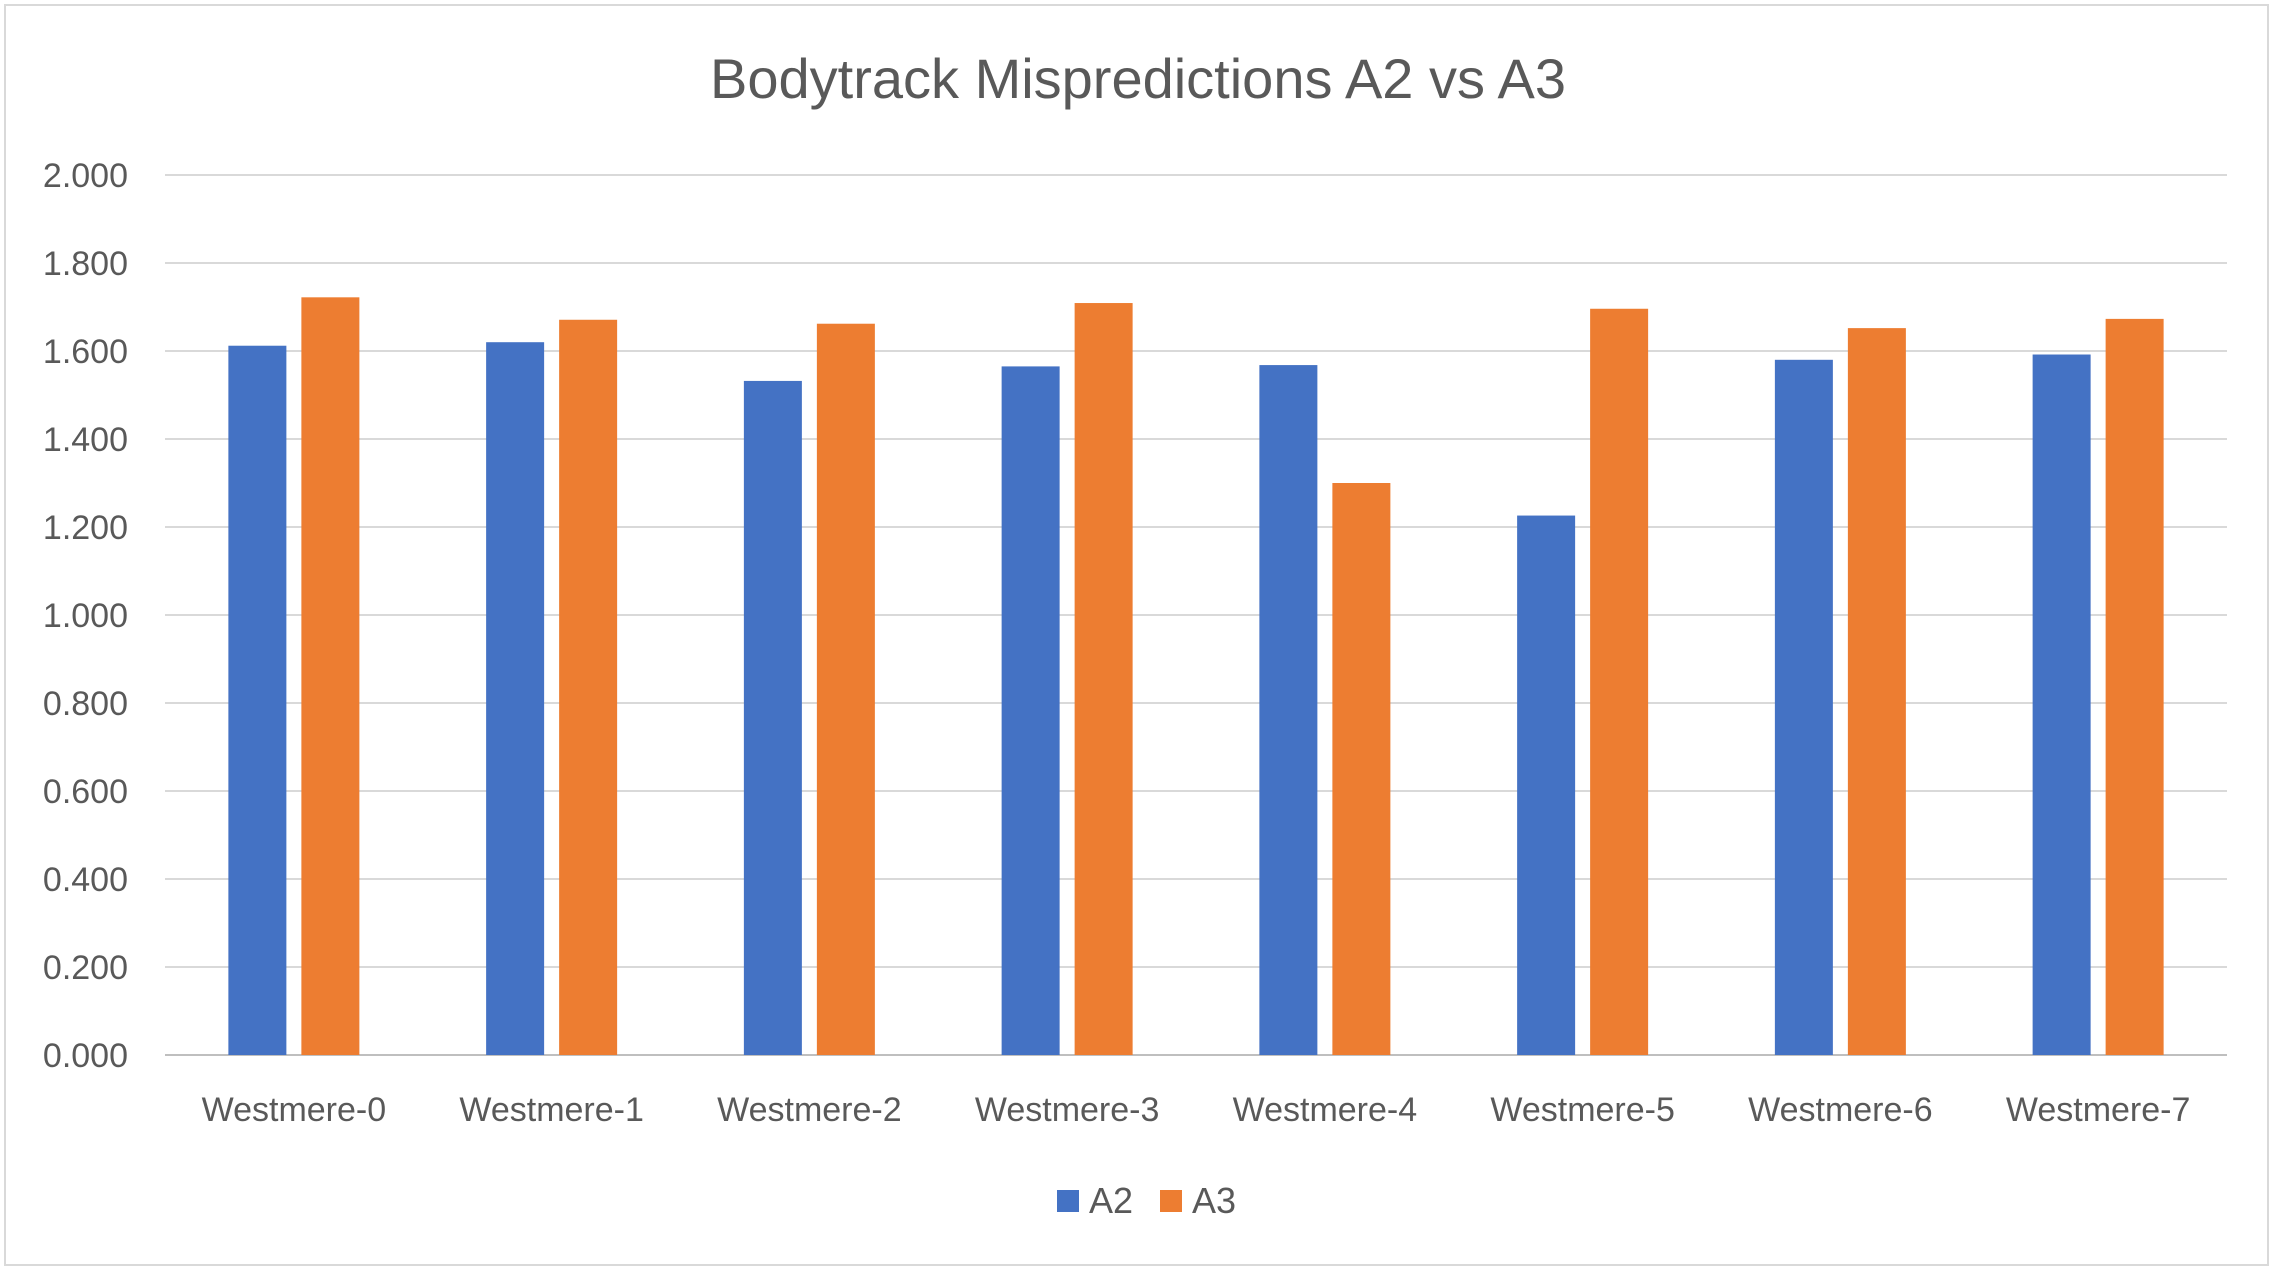 The height and width of the screenshot is (1274, 2277). Describe the element at coordinates (1582, 1110) in the screenshot. I see `x-tick-label: Westmere-5` at that location.